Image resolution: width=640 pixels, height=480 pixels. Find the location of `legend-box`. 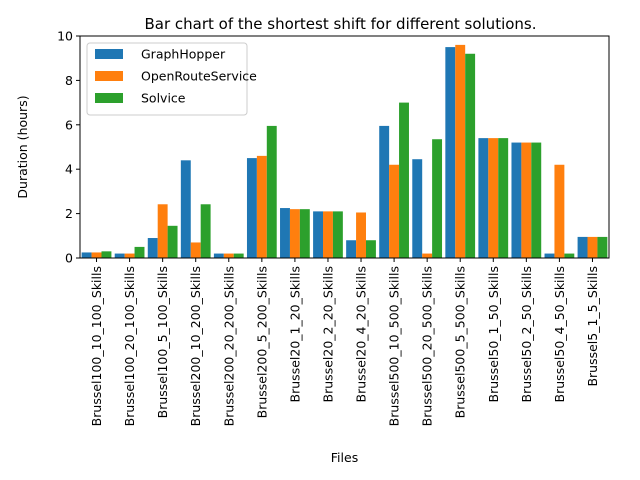

legend-box is located at coordinates (167, 79).